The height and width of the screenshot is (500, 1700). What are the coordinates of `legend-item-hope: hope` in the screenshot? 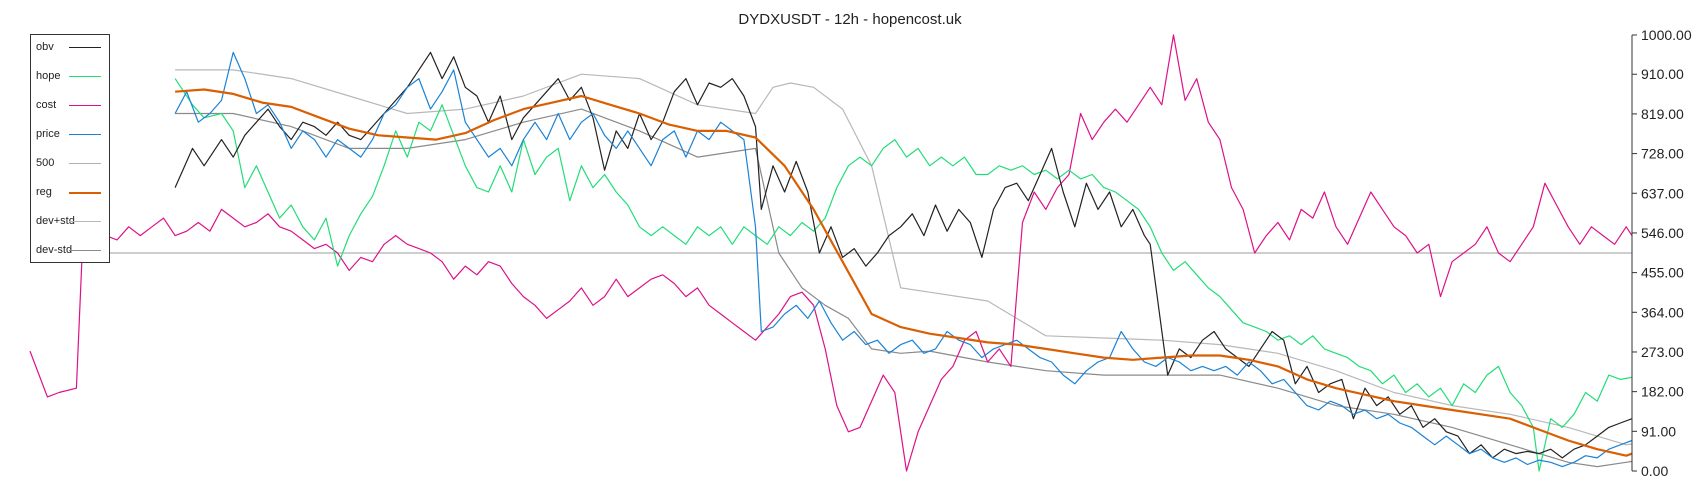 It's located at (71, 82).